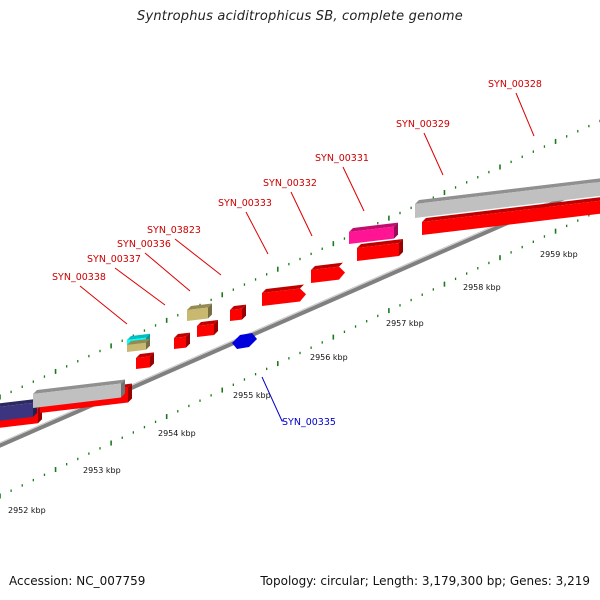 The height and width of the screenshot is (600, 600). Describe the element at coordinates (114, 259) in the screenshot. I see `gene-label-SYN_00337: SYN_00337` at that location.